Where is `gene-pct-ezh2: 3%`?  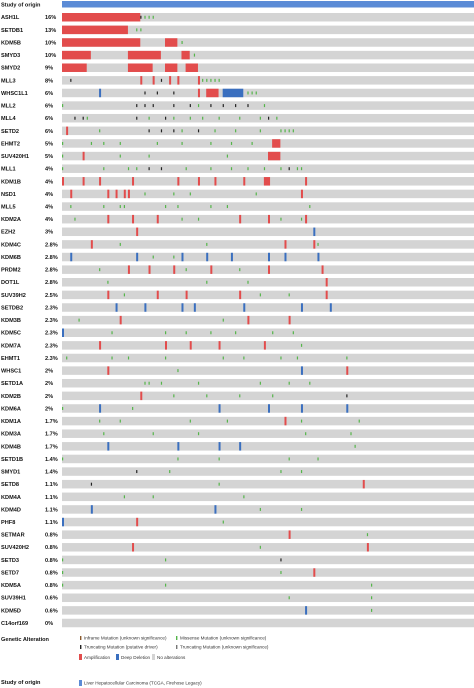
gene-pct-ezh2: 3% is located at coordinates (49, 233).